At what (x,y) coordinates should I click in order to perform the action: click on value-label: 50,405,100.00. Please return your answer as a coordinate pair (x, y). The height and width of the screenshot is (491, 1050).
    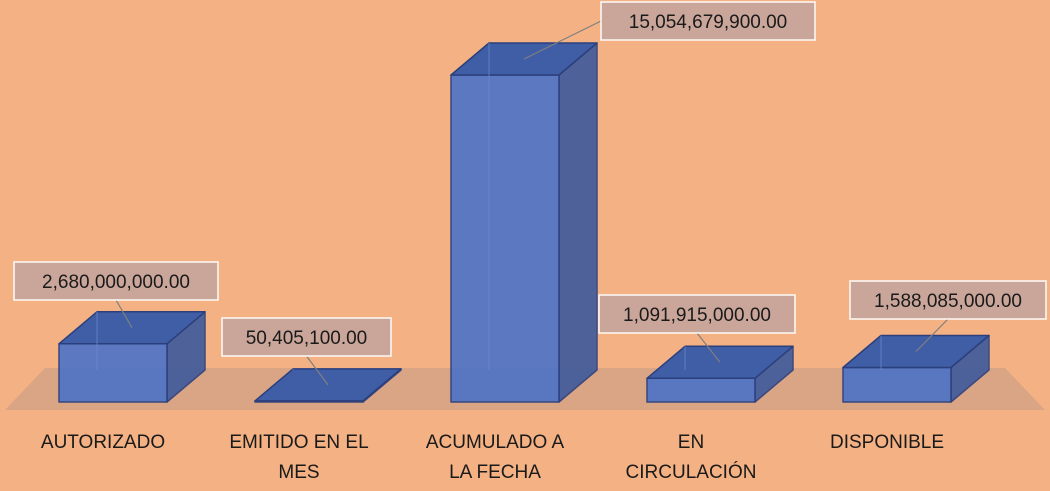
    Looking at the image, I should click on (307, 338).